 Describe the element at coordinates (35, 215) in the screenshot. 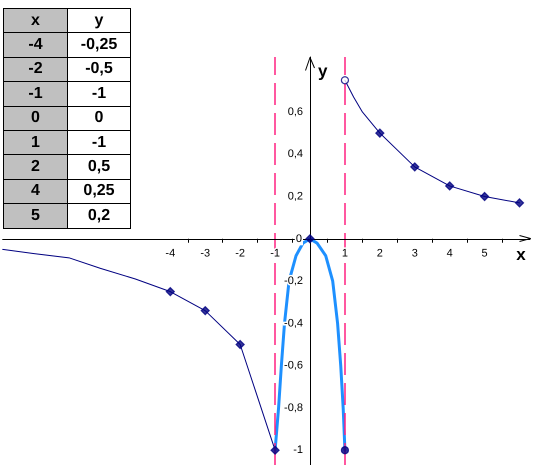

I see `annotation: 5` at that location.